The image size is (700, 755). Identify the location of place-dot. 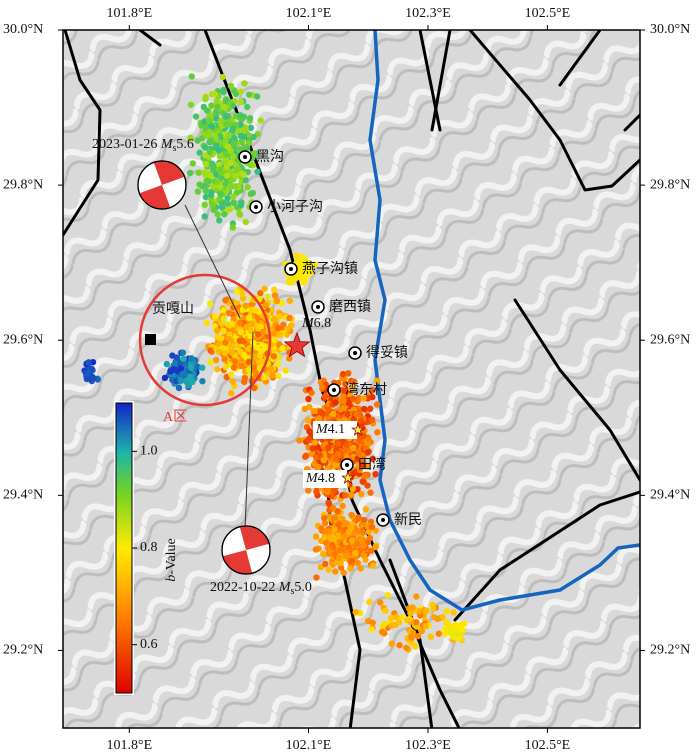
(256, 207).